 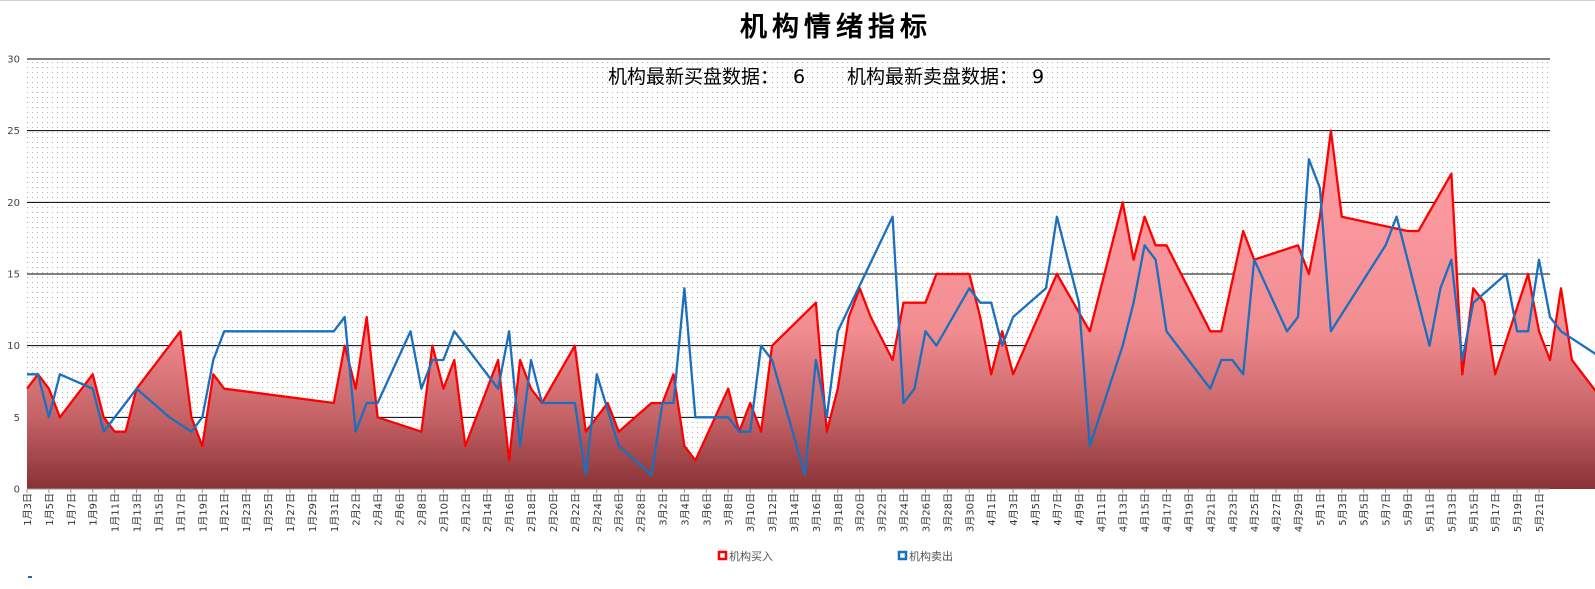 I want to click on x-tick-label: 3月4日, so click(x=685, y=509).